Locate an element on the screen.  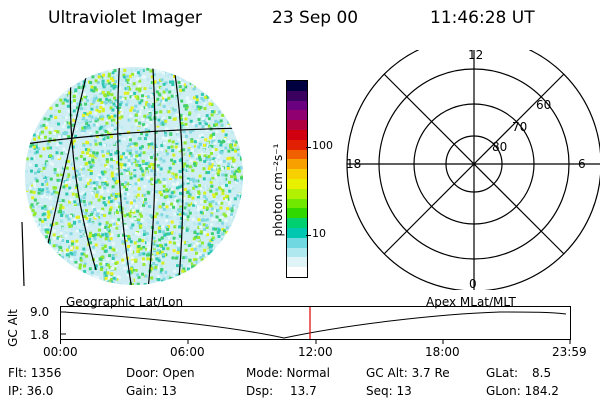
geographic-latlon-label: Geographic Lat/Lon is located at coordinates (125, 302).